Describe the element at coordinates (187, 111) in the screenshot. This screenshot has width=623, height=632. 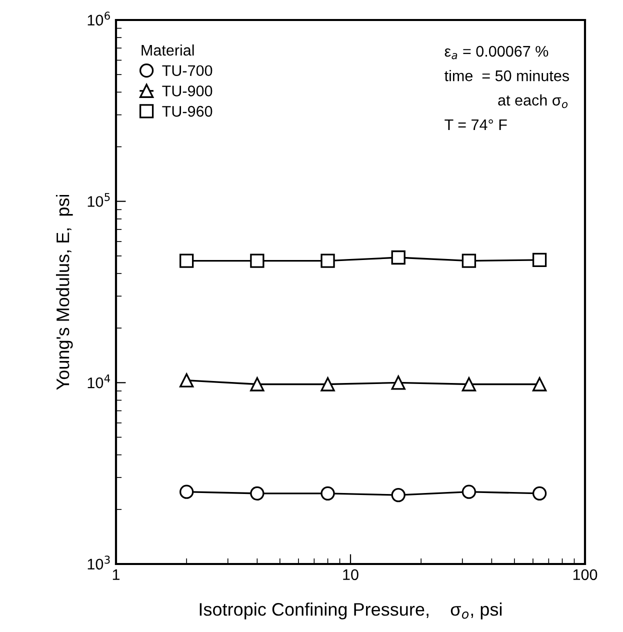
I see `legend-label: TU-960` at that location.